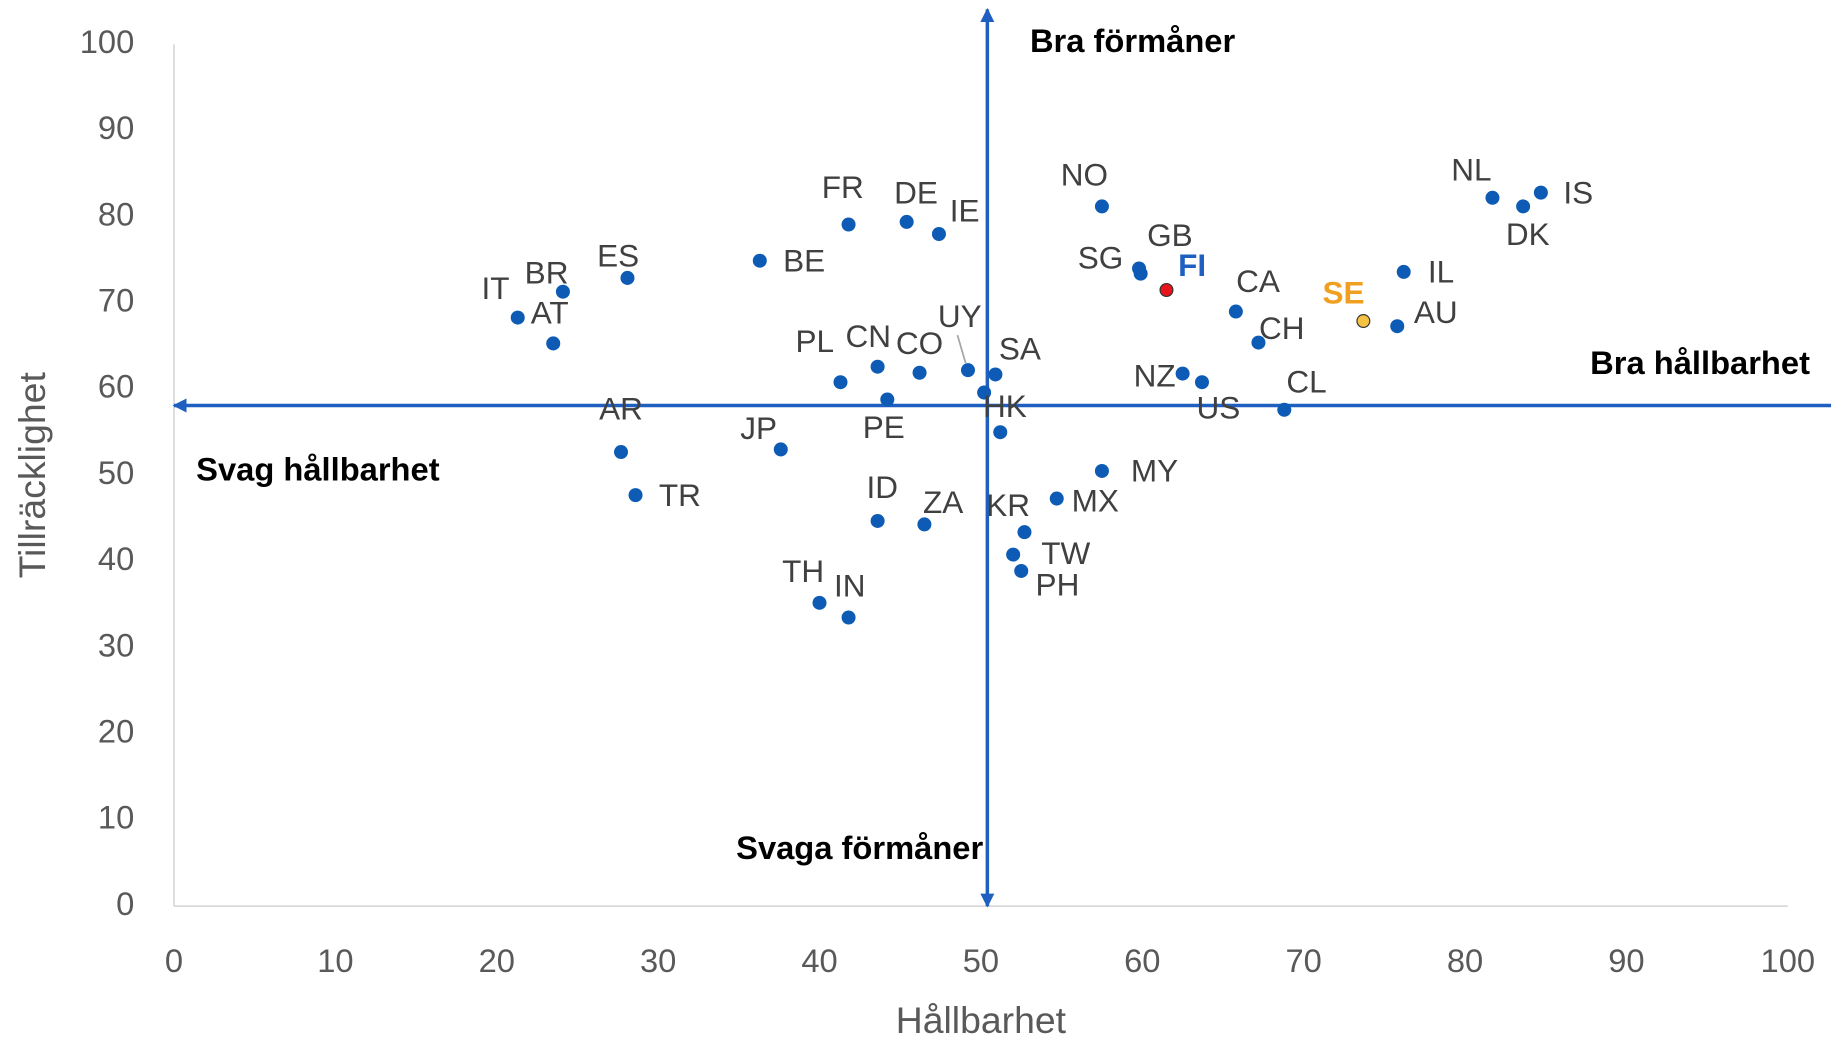  What do you see at coordinates (496, 288) in the screenshot?
I see `point-label: IT` at bounding box center [496, 288].